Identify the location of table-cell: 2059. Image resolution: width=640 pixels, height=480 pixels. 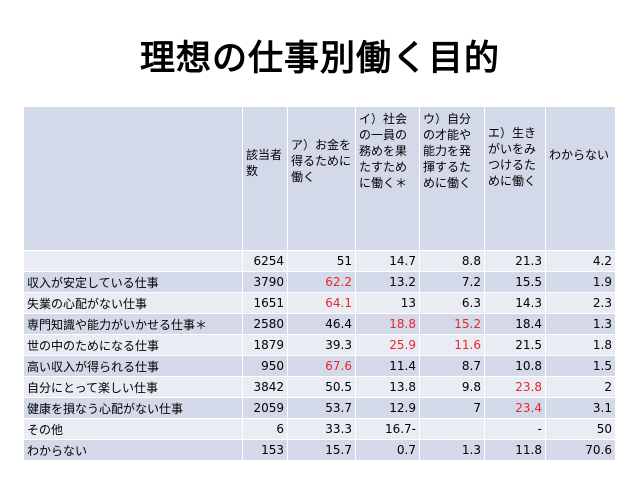
(265, 408).